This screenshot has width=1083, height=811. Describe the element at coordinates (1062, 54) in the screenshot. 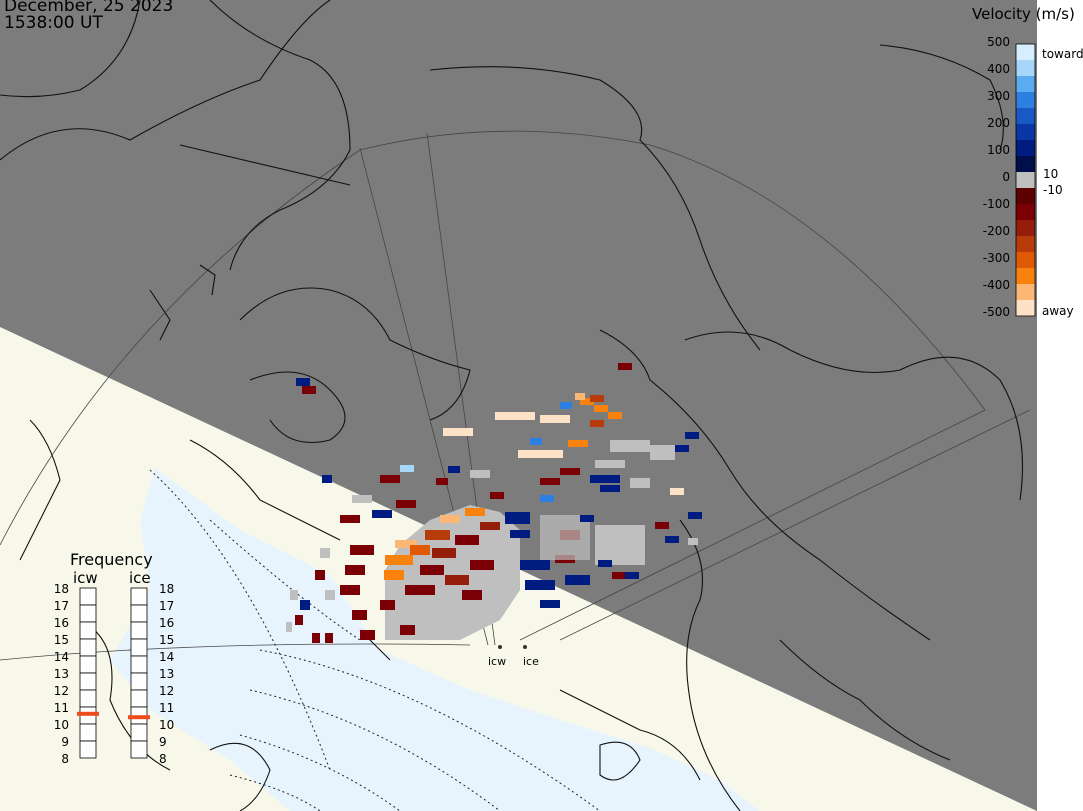

I see `legend-toward-label: toward` at that location.